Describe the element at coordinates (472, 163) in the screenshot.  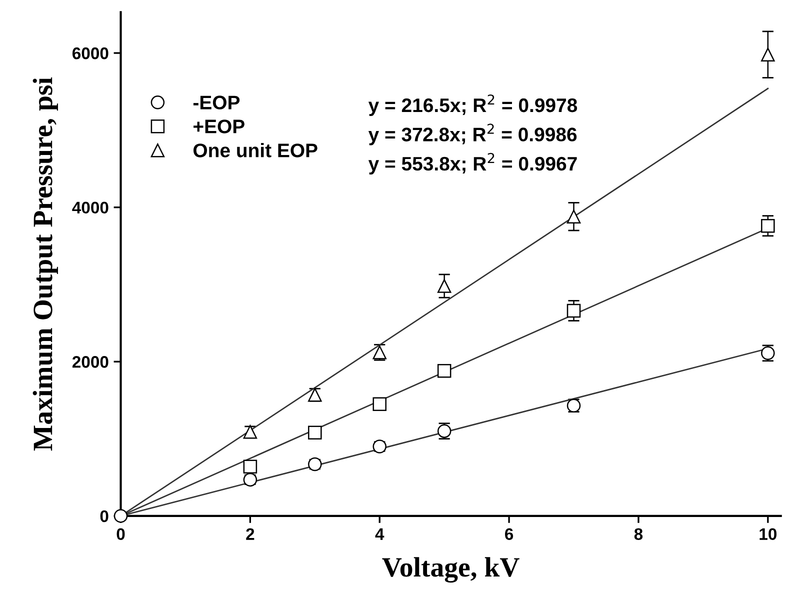
I see `annotation: y = 553.8x; R$^{2}$ = 0.9967` at that location.